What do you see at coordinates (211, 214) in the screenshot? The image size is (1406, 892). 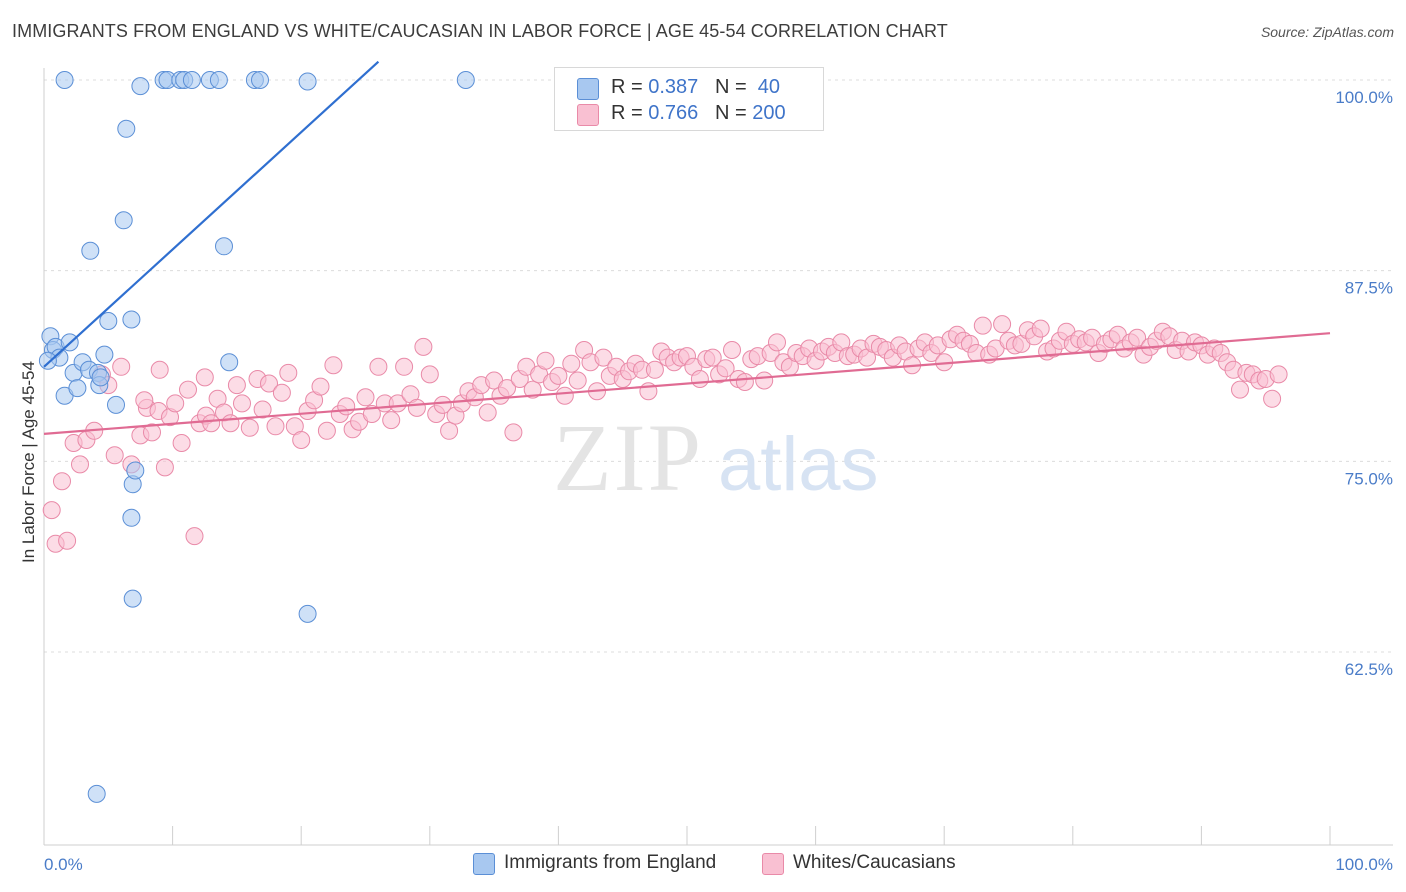 I see `england-trend-line` at bounding box center [211, 214].